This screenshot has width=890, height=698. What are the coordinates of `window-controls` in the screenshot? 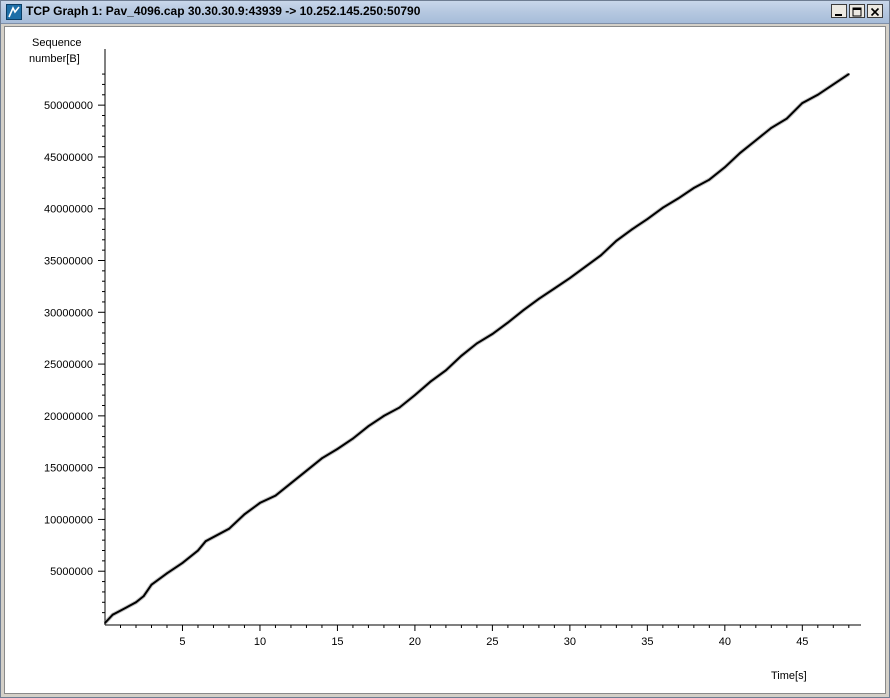 It's located at (857, 11).